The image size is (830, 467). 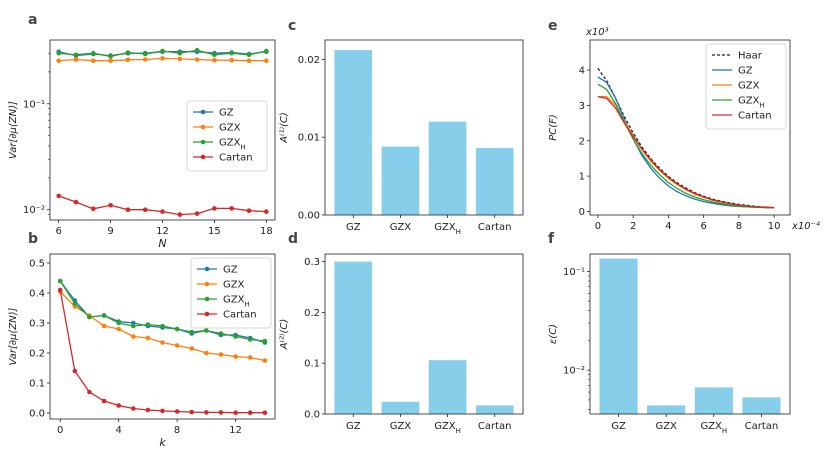 What do you see at coordinates (553, 127) in the screenshot?
I see `y-axis-label: PC(F)` at bounding box center [553, 127].